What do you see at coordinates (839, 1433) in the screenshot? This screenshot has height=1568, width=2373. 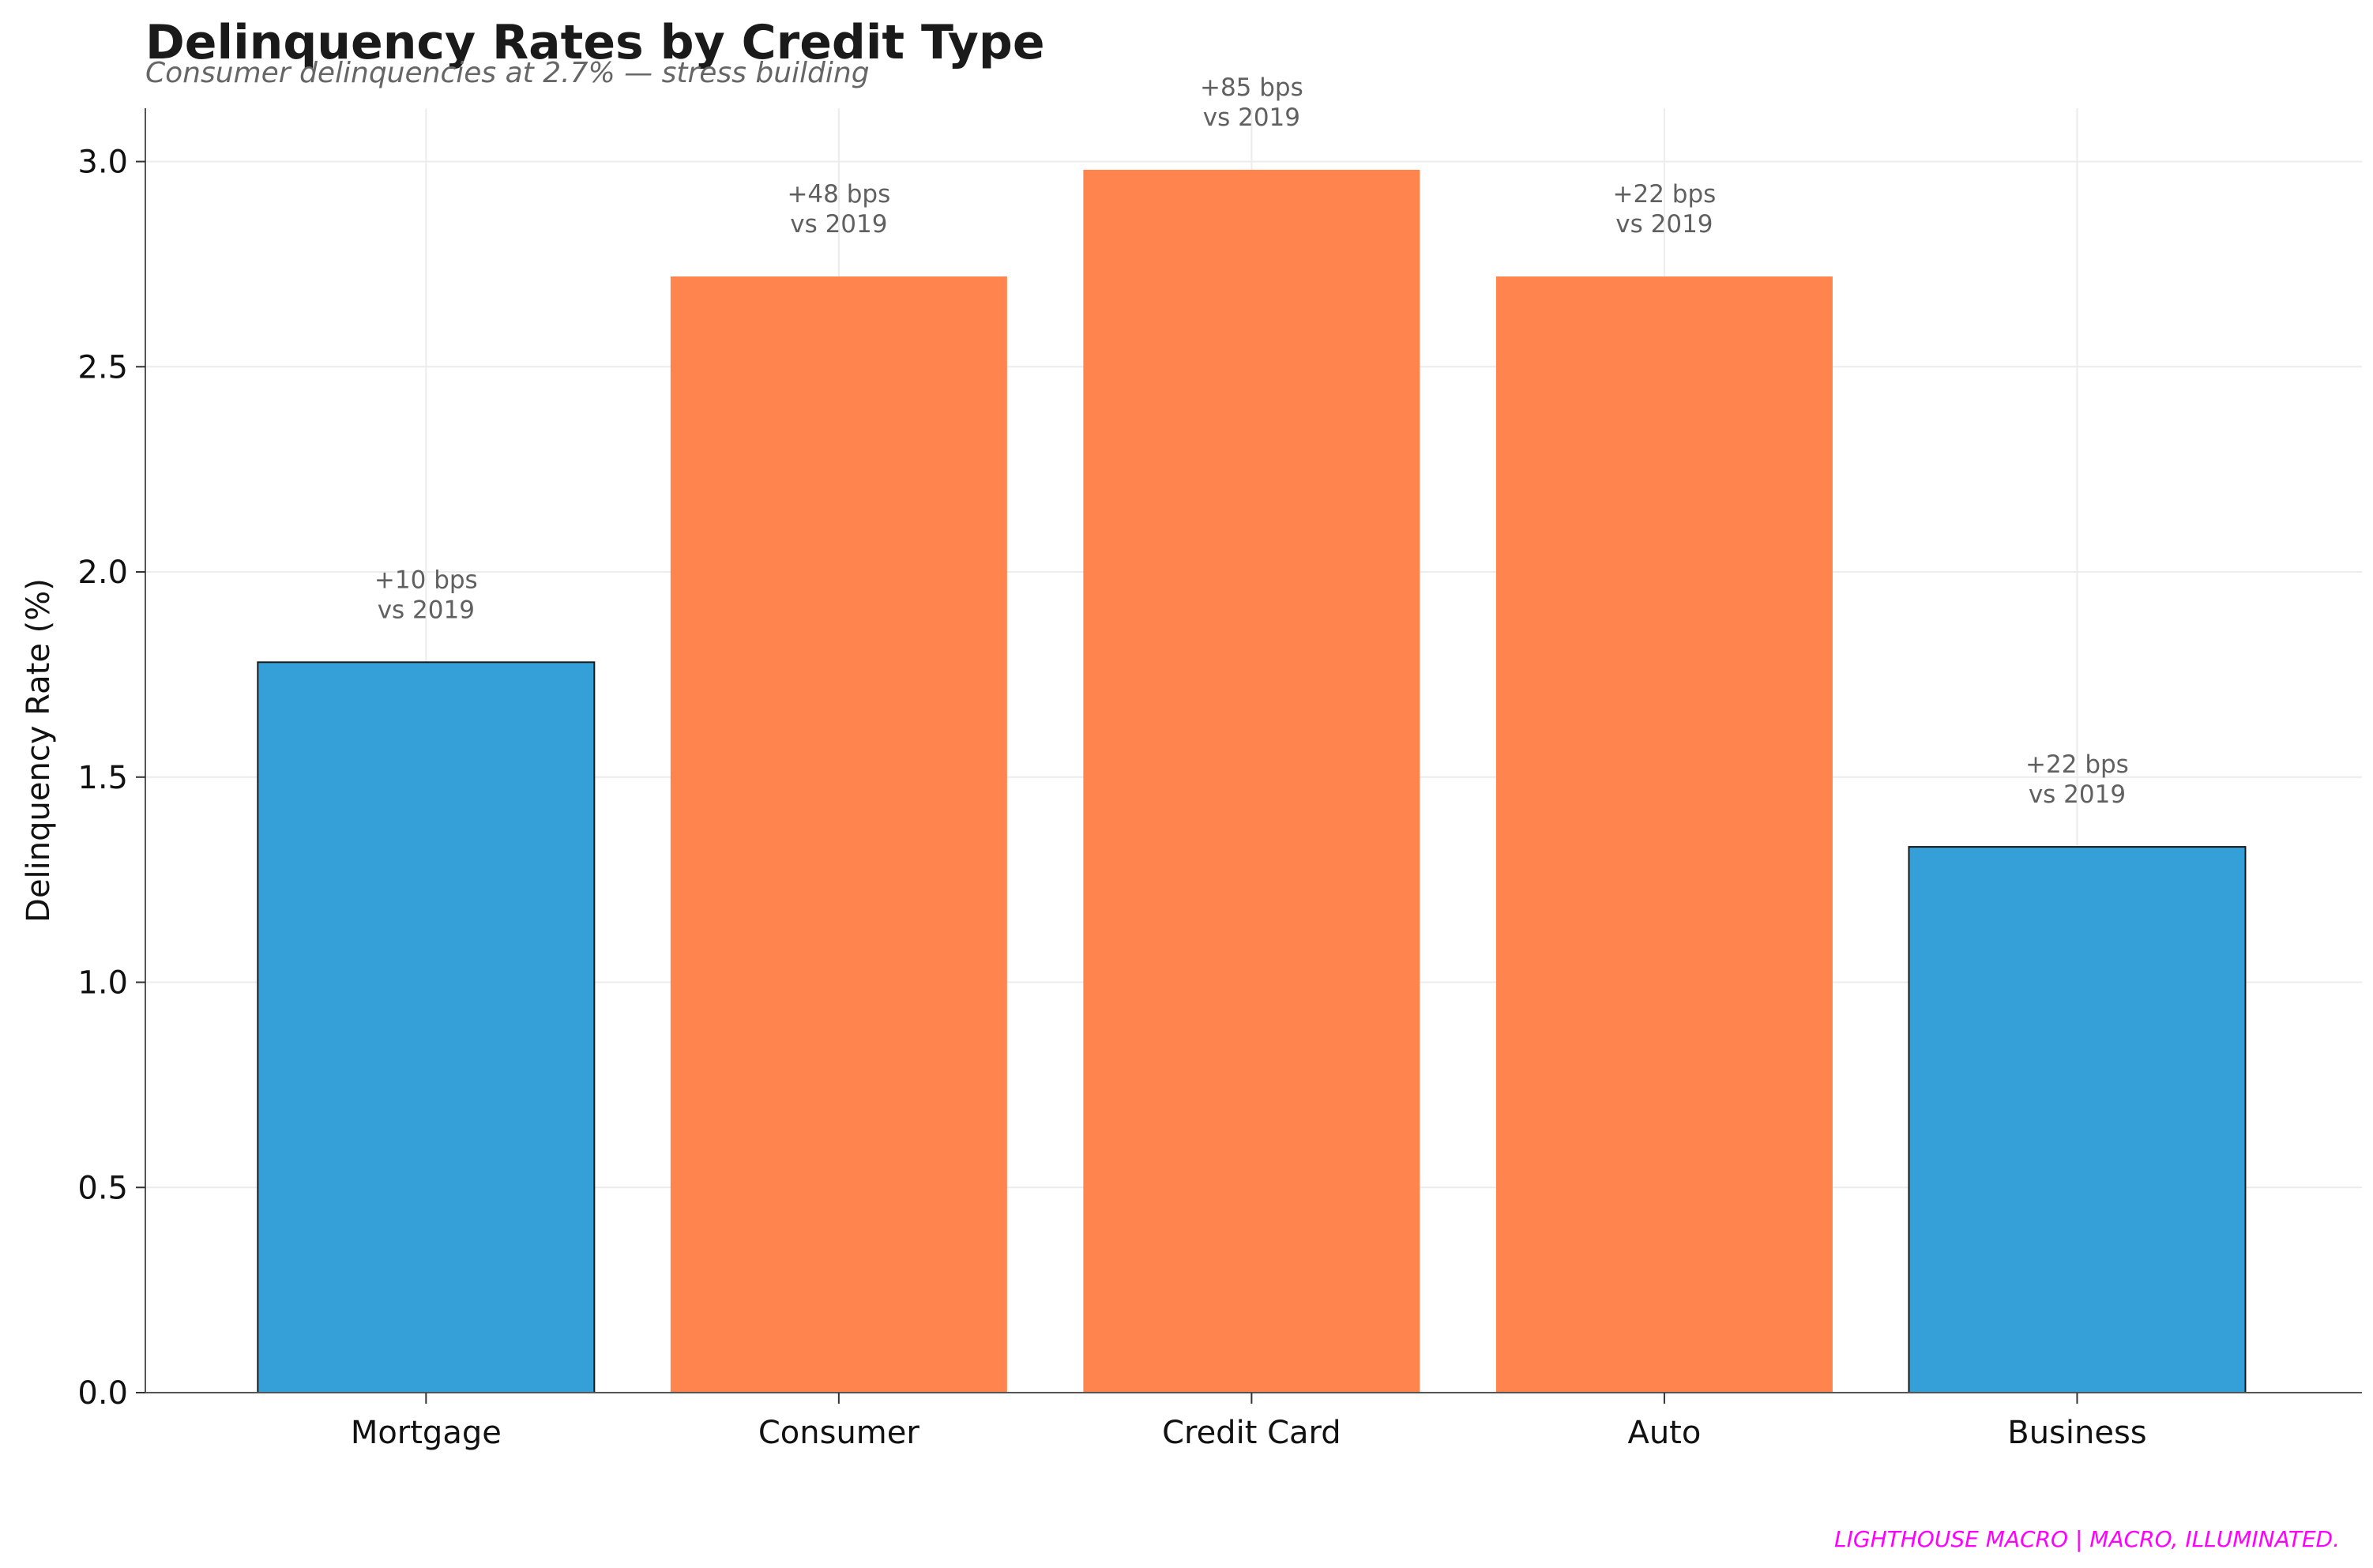 I see `x-tick-label: Consumer` at bounding box center [839, 1433].